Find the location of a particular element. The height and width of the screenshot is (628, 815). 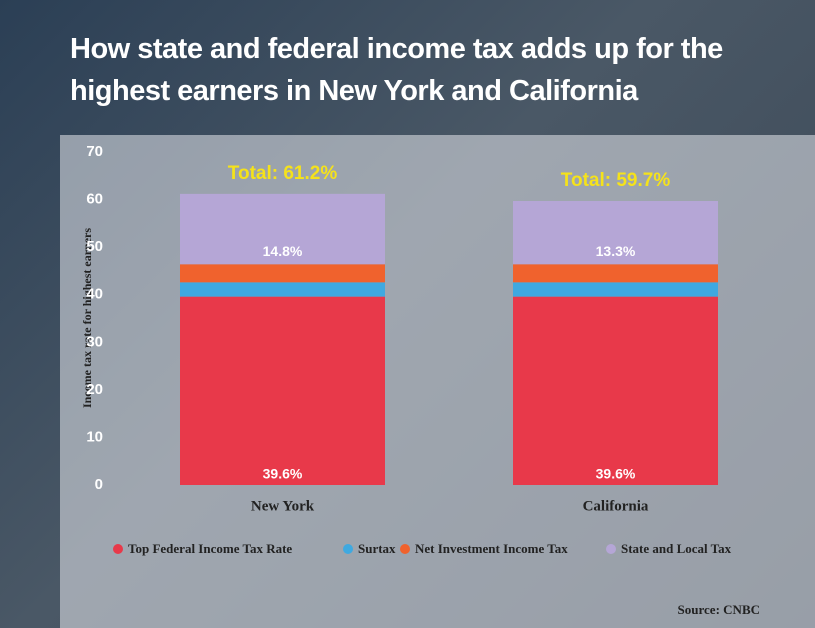

total-label: Total: 59.7% is located at coordinates (616, 180).